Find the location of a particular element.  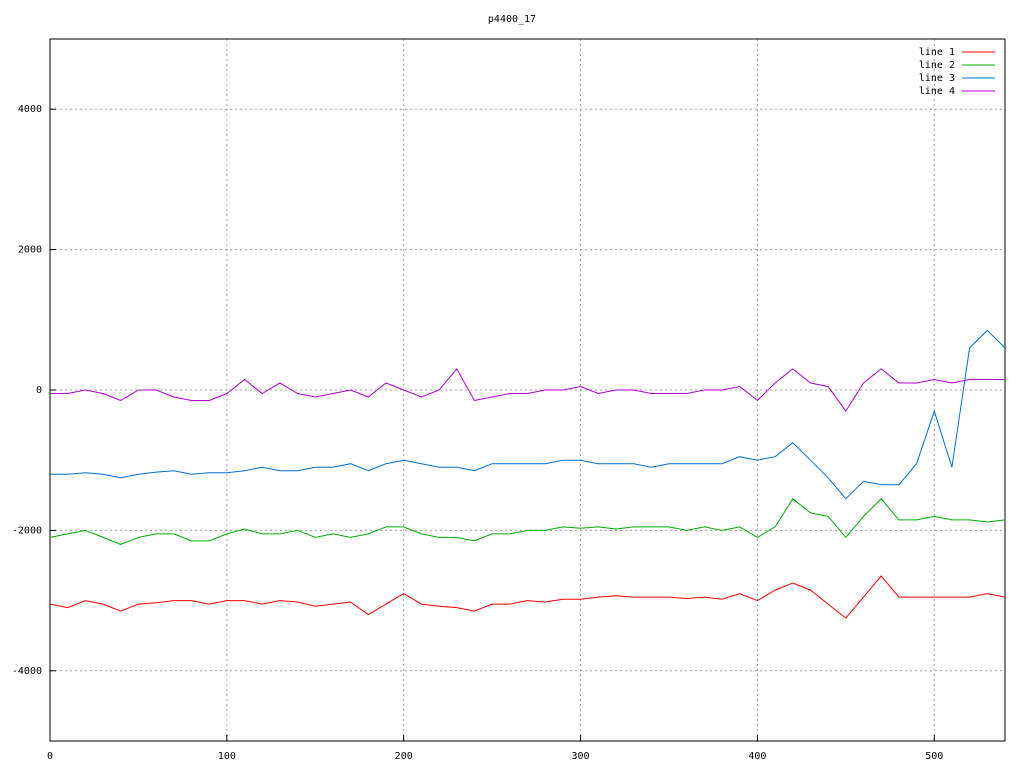

x-tick-label: 200 is located at coordinates (404, 756).